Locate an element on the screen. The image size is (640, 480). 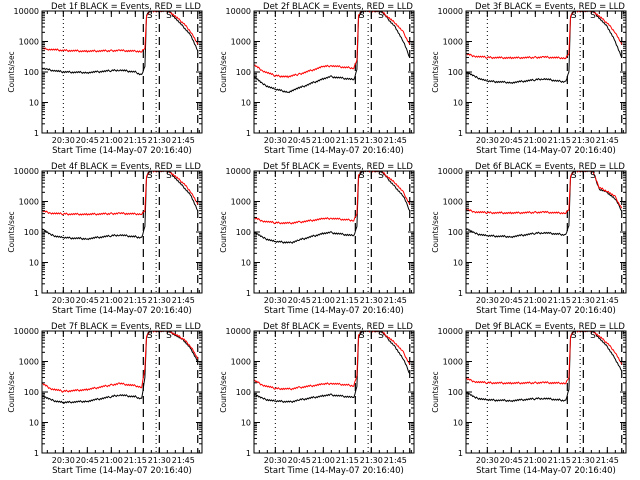
panel-title: Det 1f BLACK = Events, RED = LLD is located at coordinates (126, 7).